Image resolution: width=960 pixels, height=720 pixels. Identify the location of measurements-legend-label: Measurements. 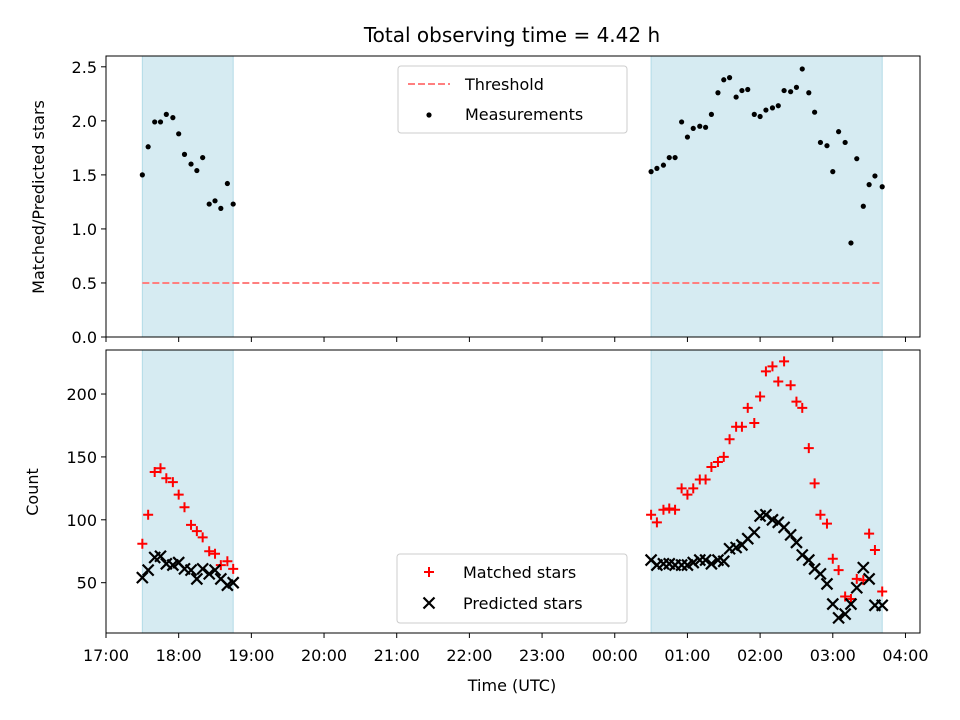
(524, 114).